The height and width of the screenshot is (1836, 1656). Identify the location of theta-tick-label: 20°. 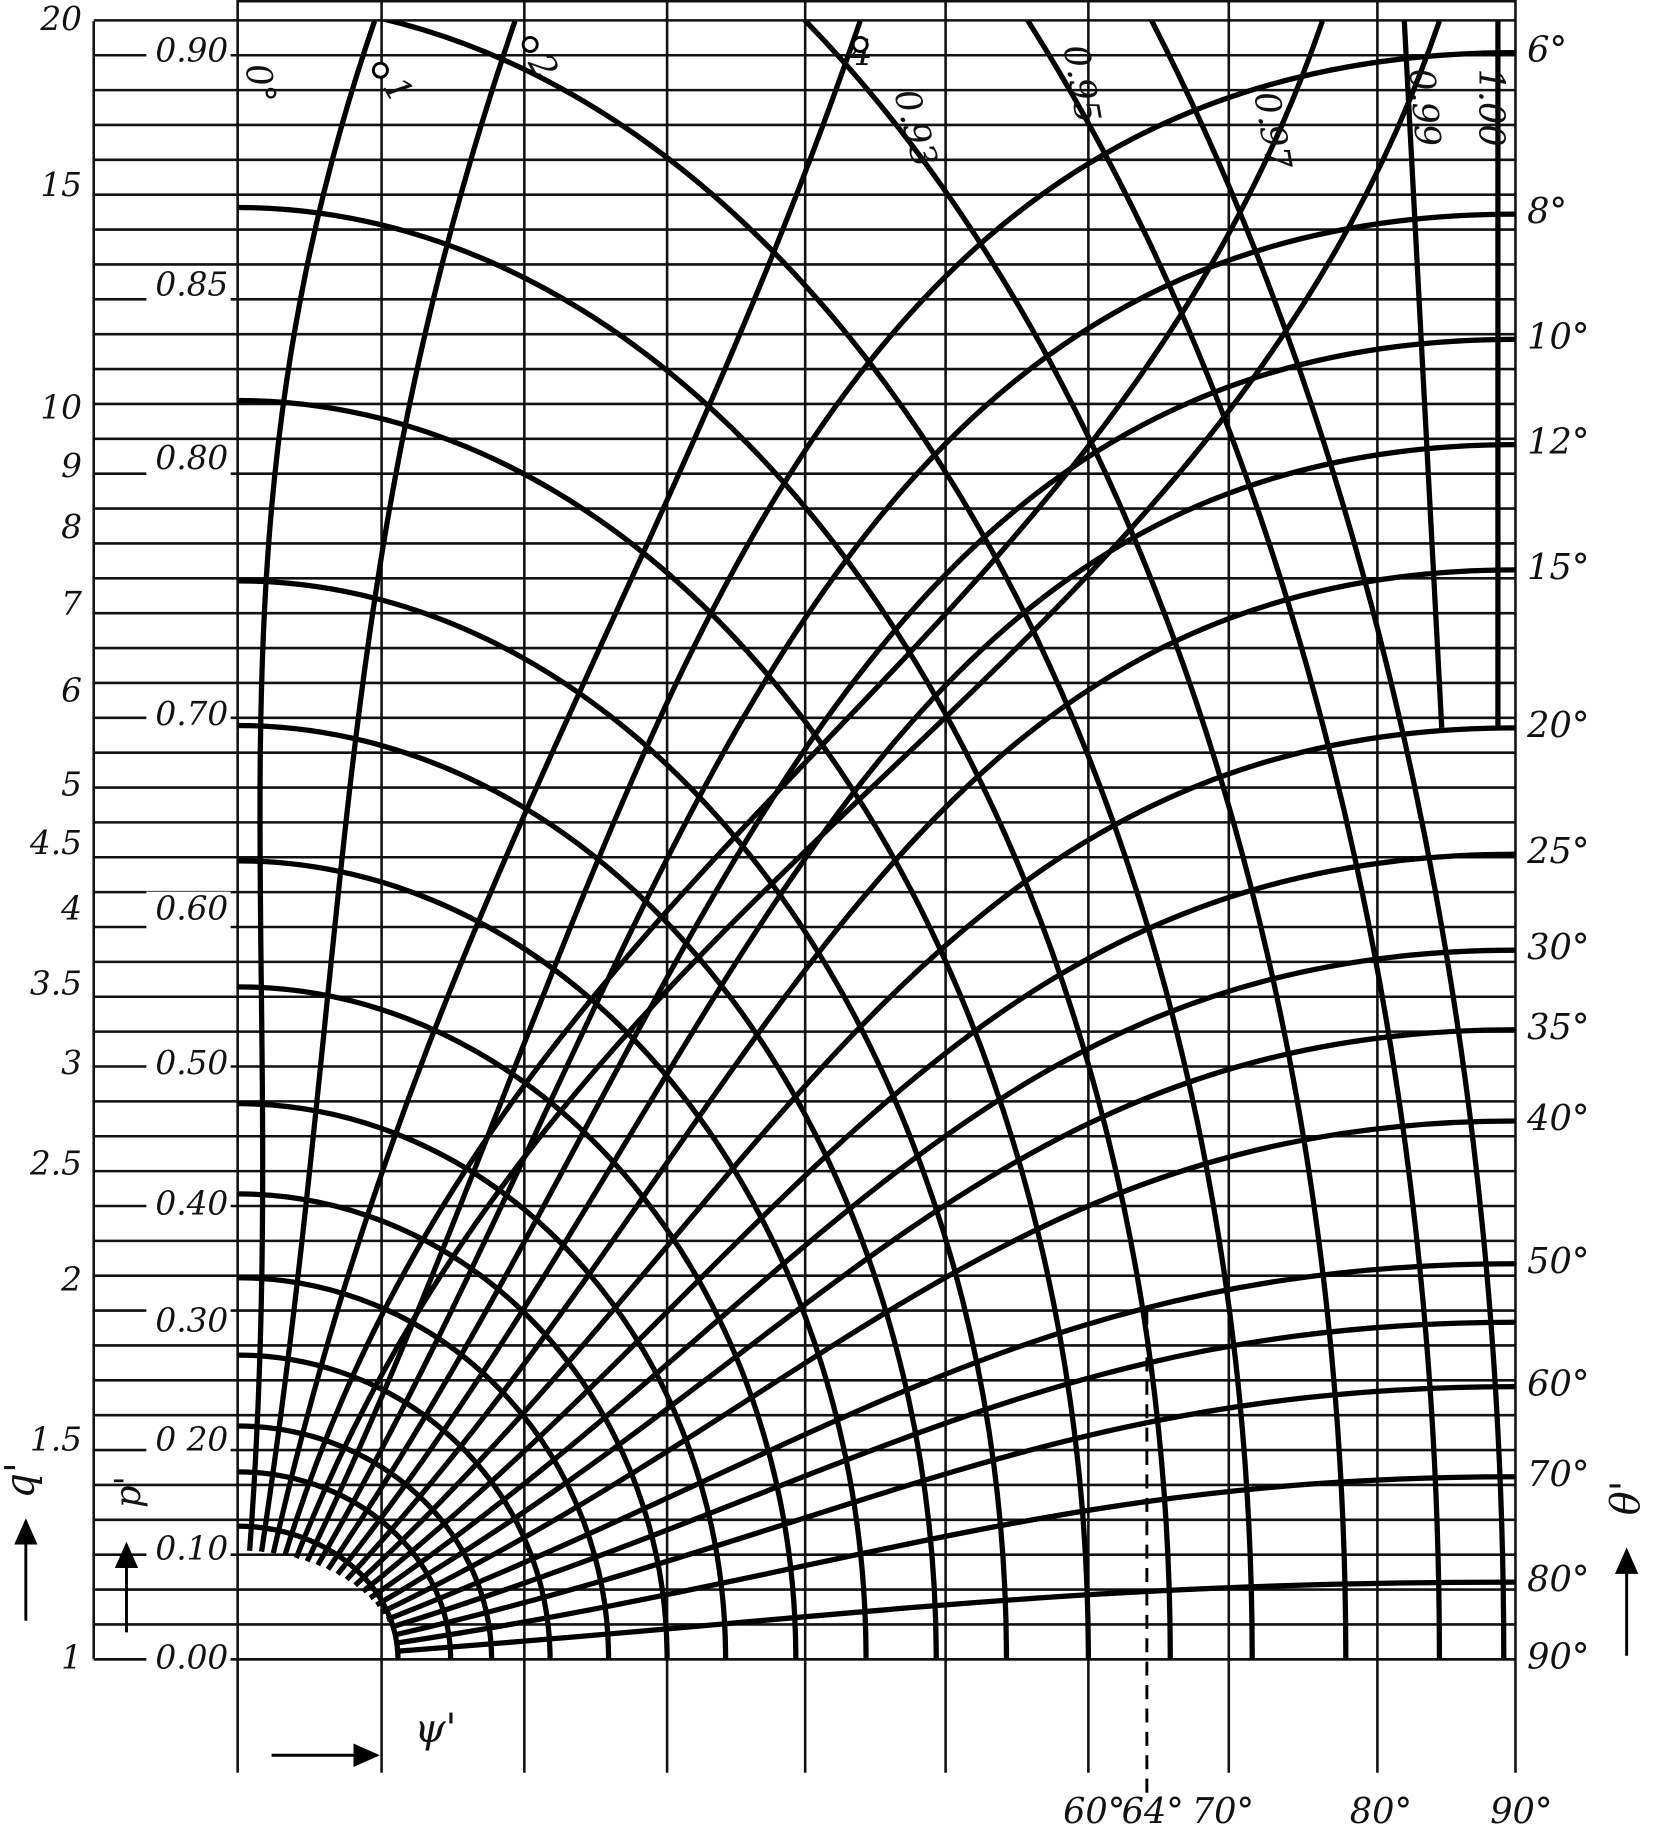
(1557, 725).